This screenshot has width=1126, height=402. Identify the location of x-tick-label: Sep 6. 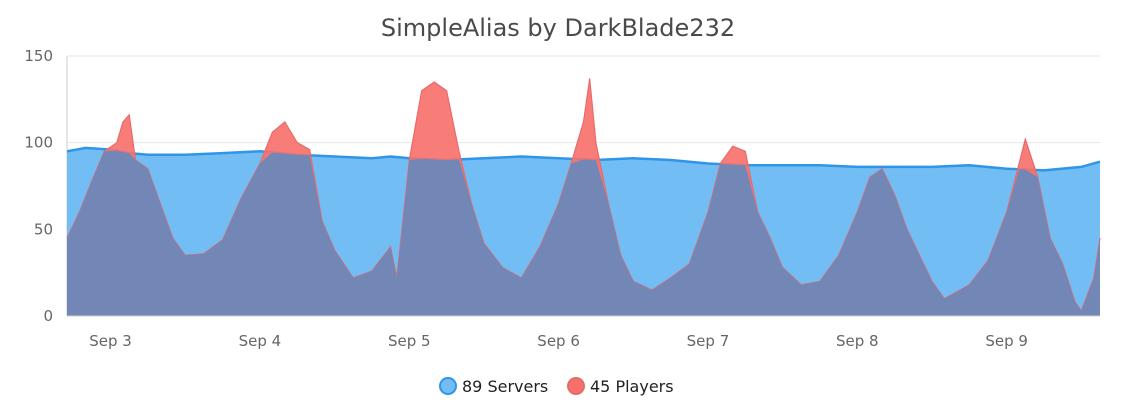
(558, 341).